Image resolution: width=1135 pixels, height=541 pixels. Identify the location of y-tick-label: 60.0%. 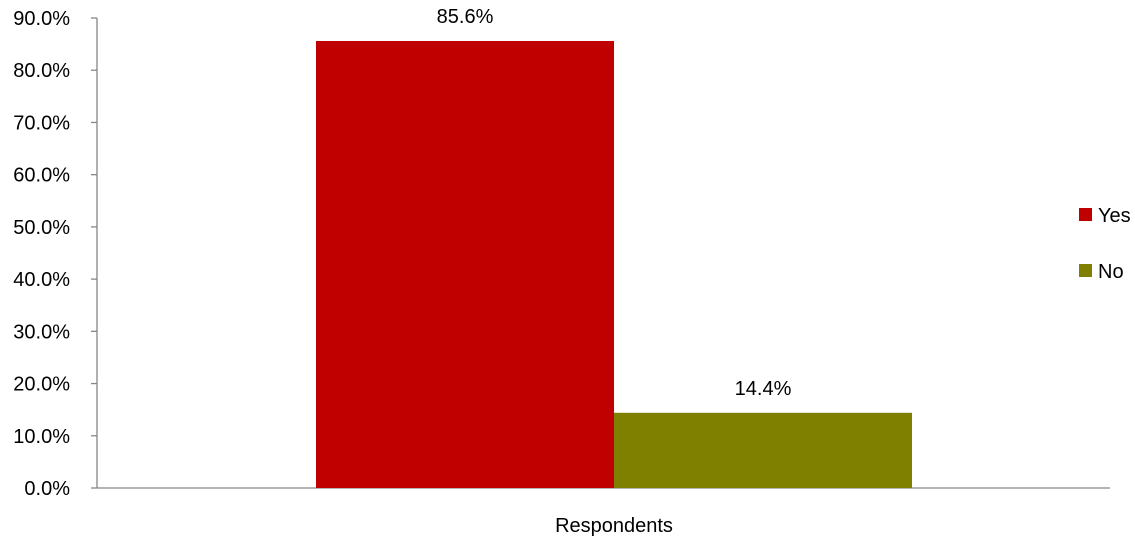
(41, 176).